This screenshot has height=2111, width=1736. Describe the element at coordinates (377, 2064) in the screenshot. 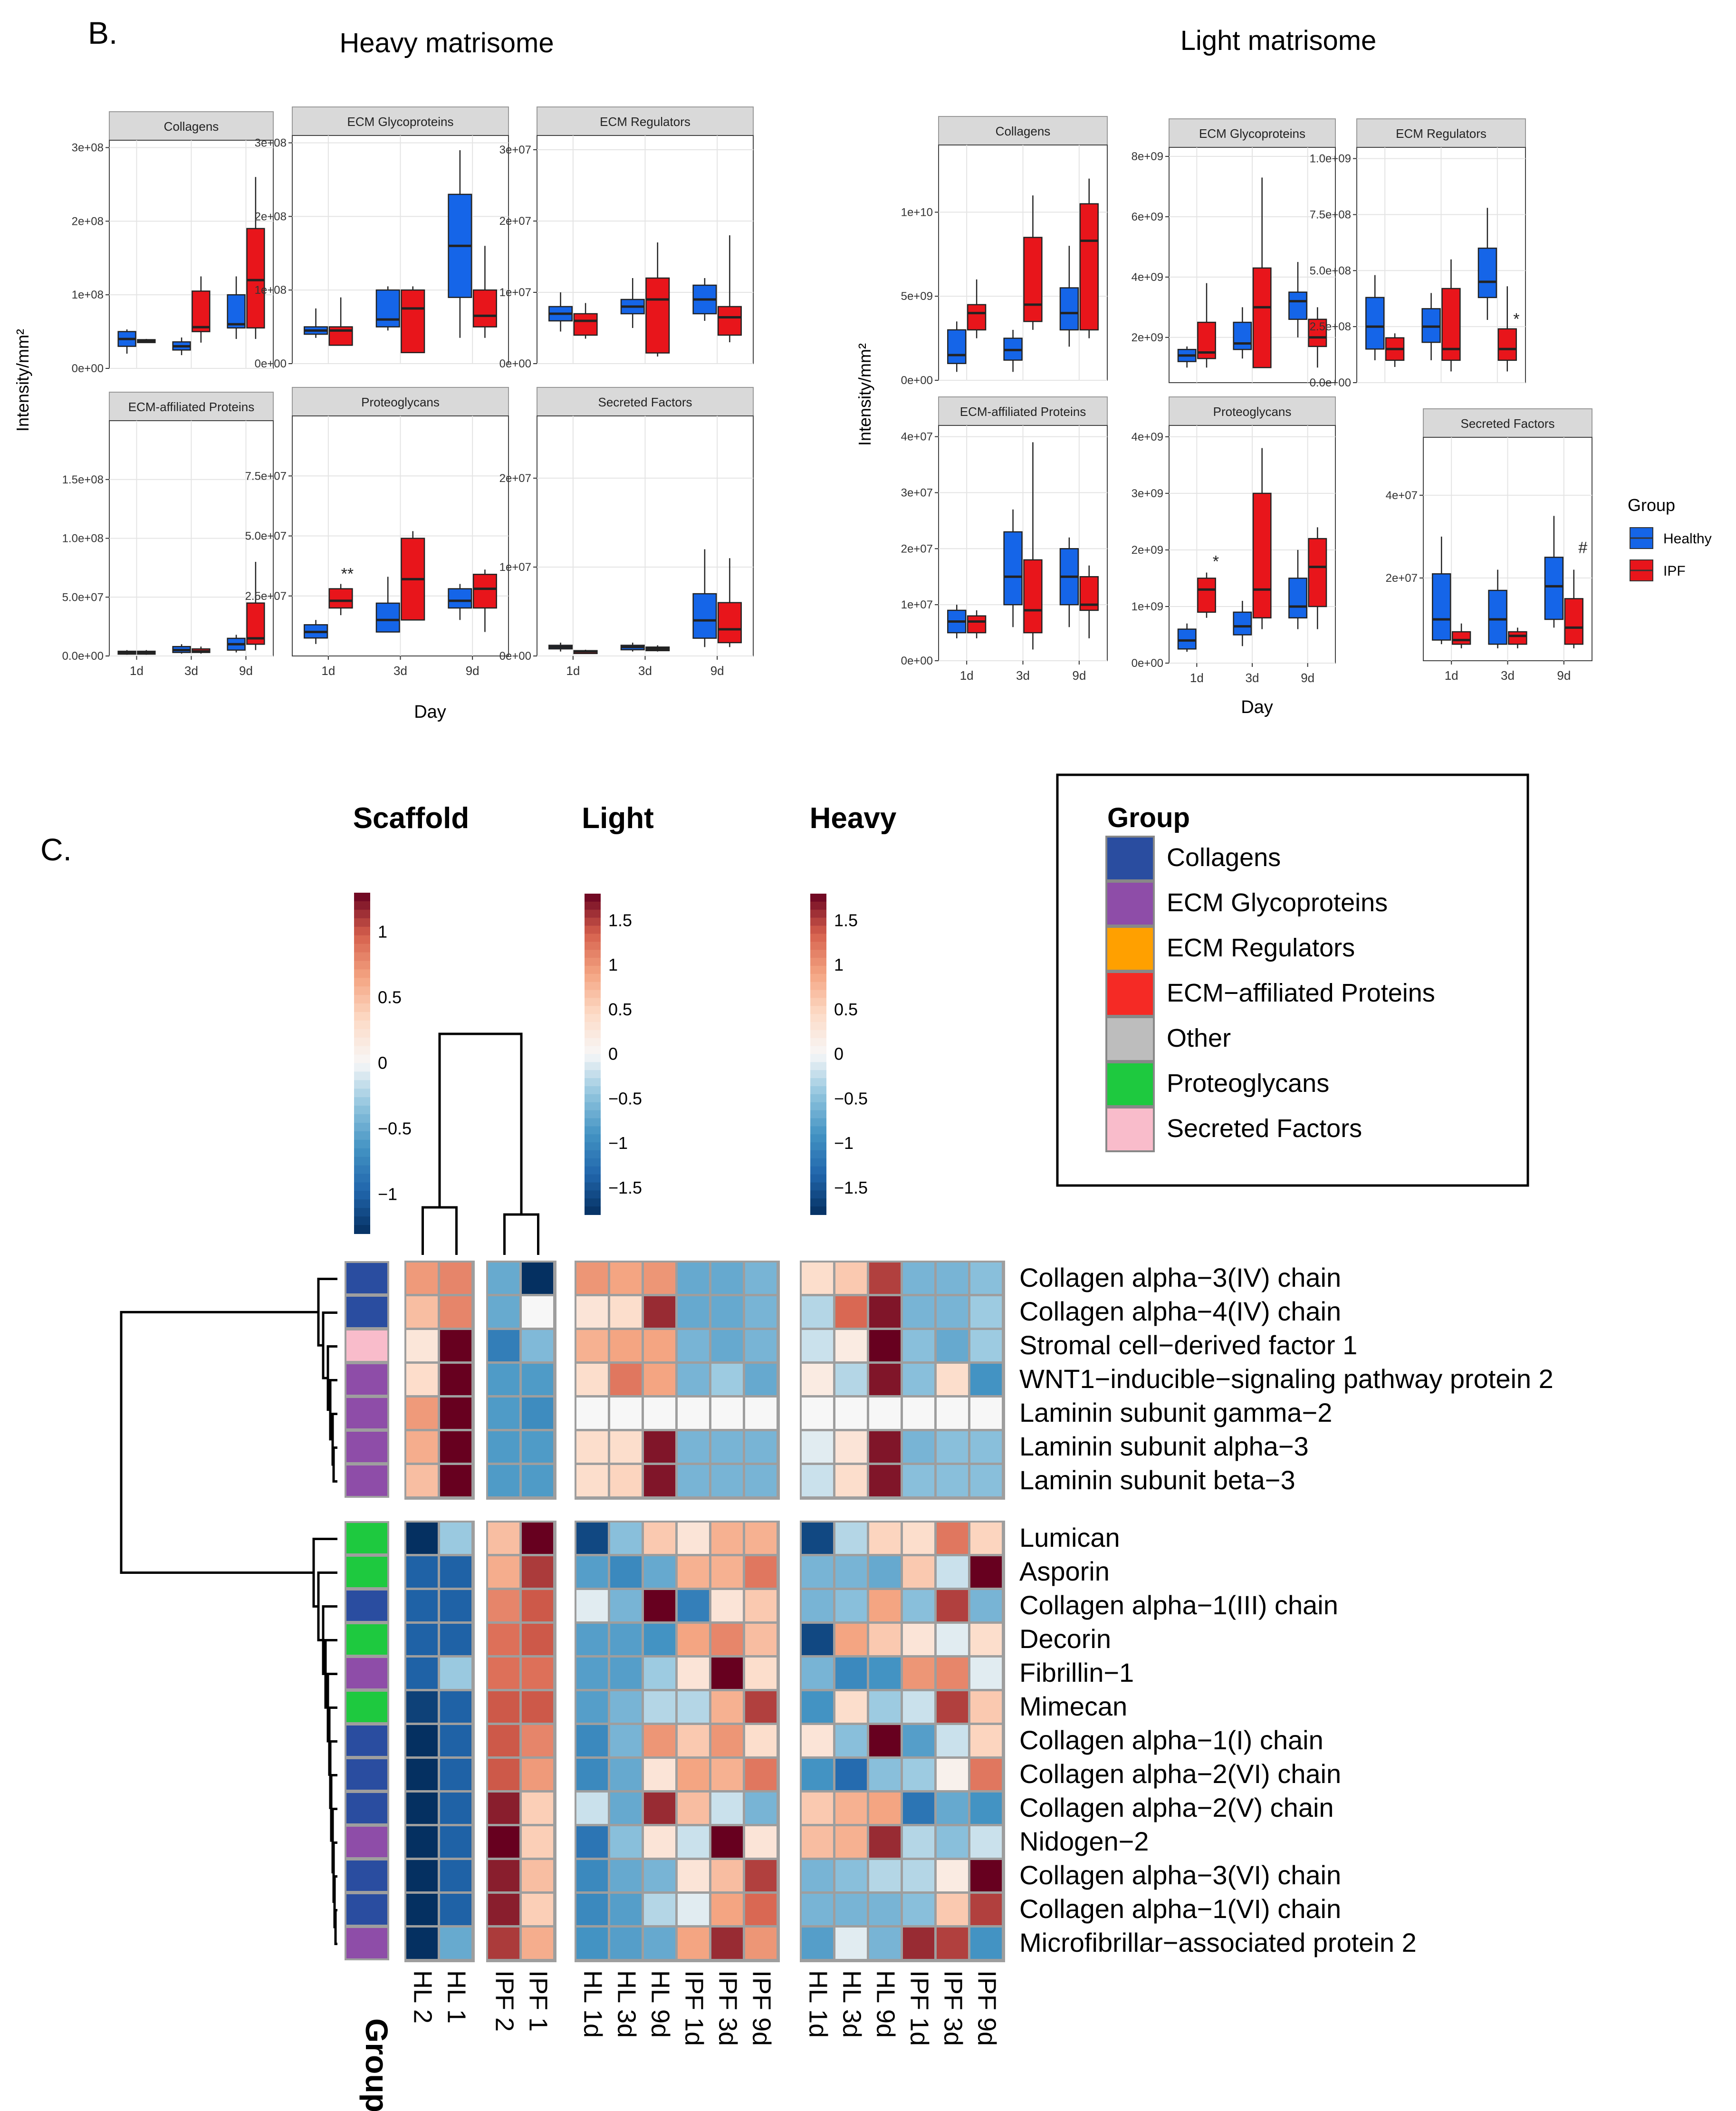

I see `group-axis-label: Group` at that location.